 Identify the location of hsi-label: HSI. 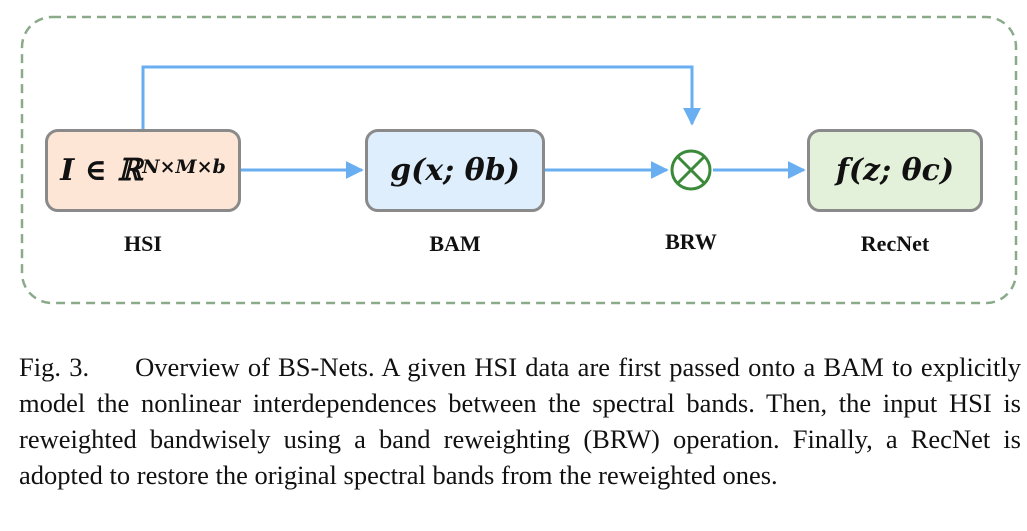
(143, 243).